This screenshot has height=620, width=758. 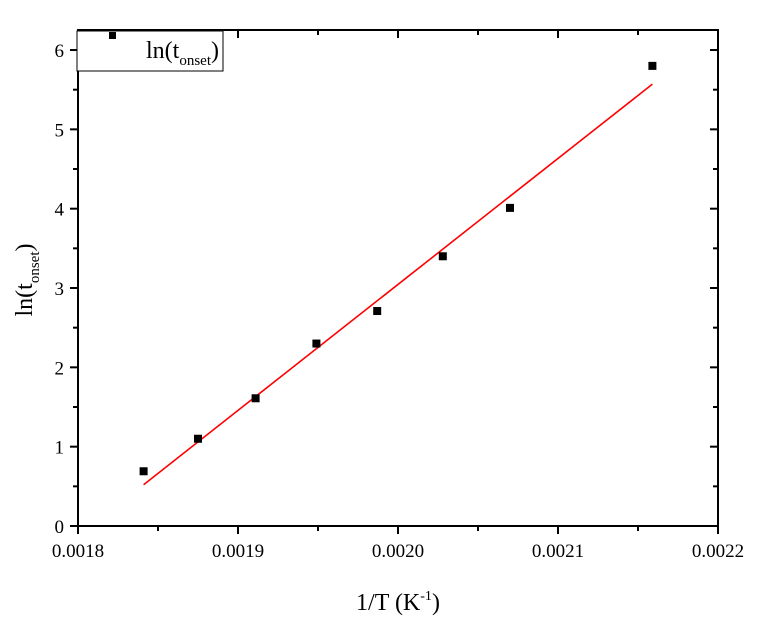 What do you see at coordinates (60, 130) in the screenshot?
I see `y-tick-label: 5` at bounding box center [60, 130].